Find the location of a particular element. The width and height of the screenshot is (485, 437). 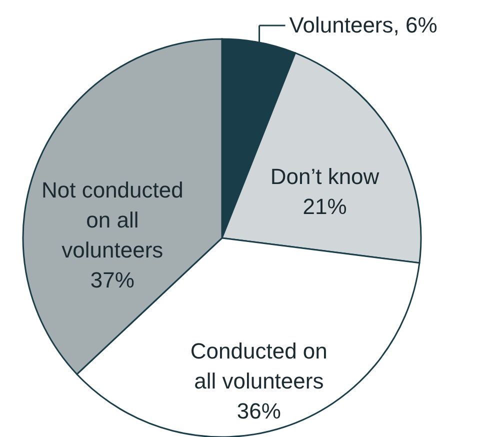

data-label: 21% is located at coordinates (324, 207).